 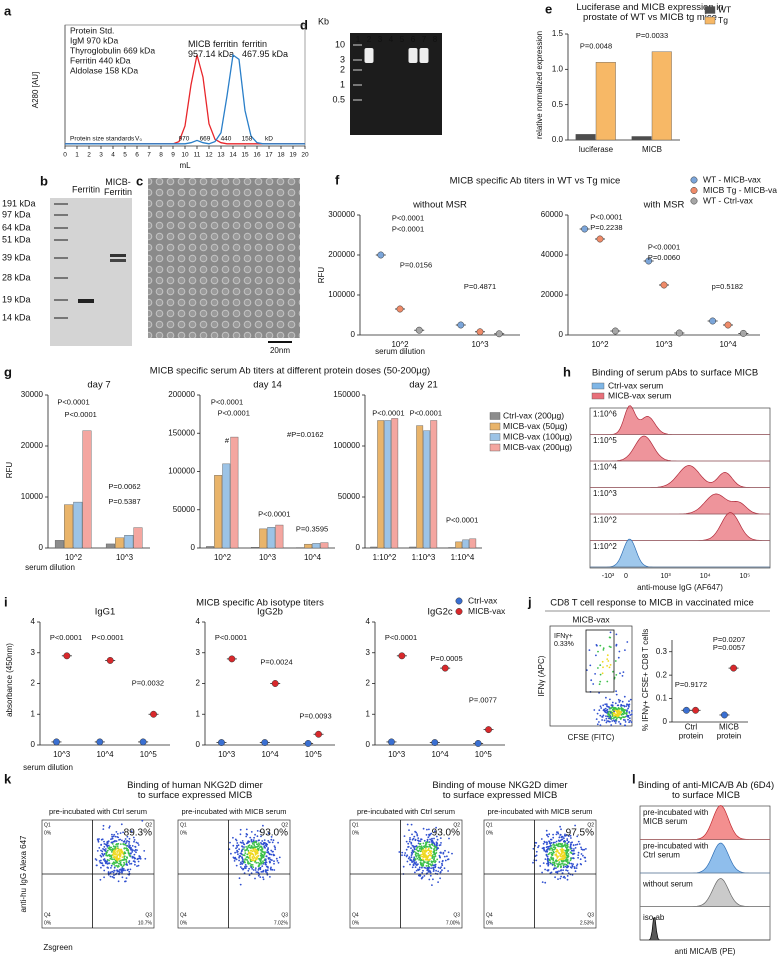 What do you see at coordinates (453, 923) in the screenshot?
I see `quadrant-value: 7.00%` at bounding box center [453, 923].